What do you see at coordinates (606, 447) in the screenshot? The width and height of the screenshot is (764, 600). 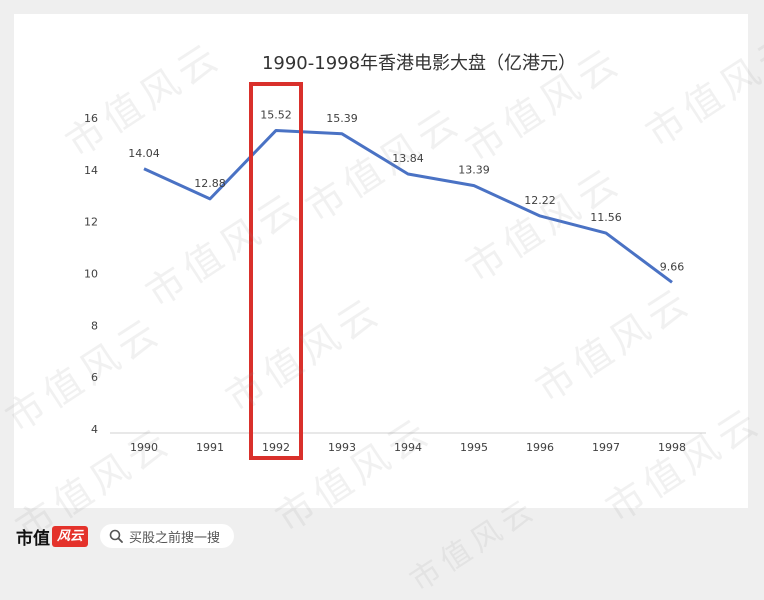 I see `x-tick-label: 1997` at bounding box center [606, 447].